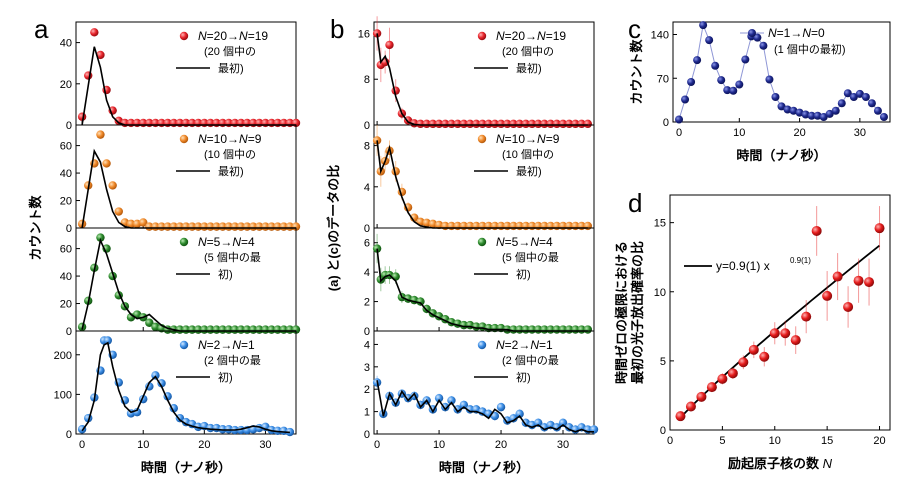 The image size is (900, 483). What do you see at coordinates (739, 133) in the screenshot?
I see `c-xtick-label: 10` at bounding box center [739, 133].